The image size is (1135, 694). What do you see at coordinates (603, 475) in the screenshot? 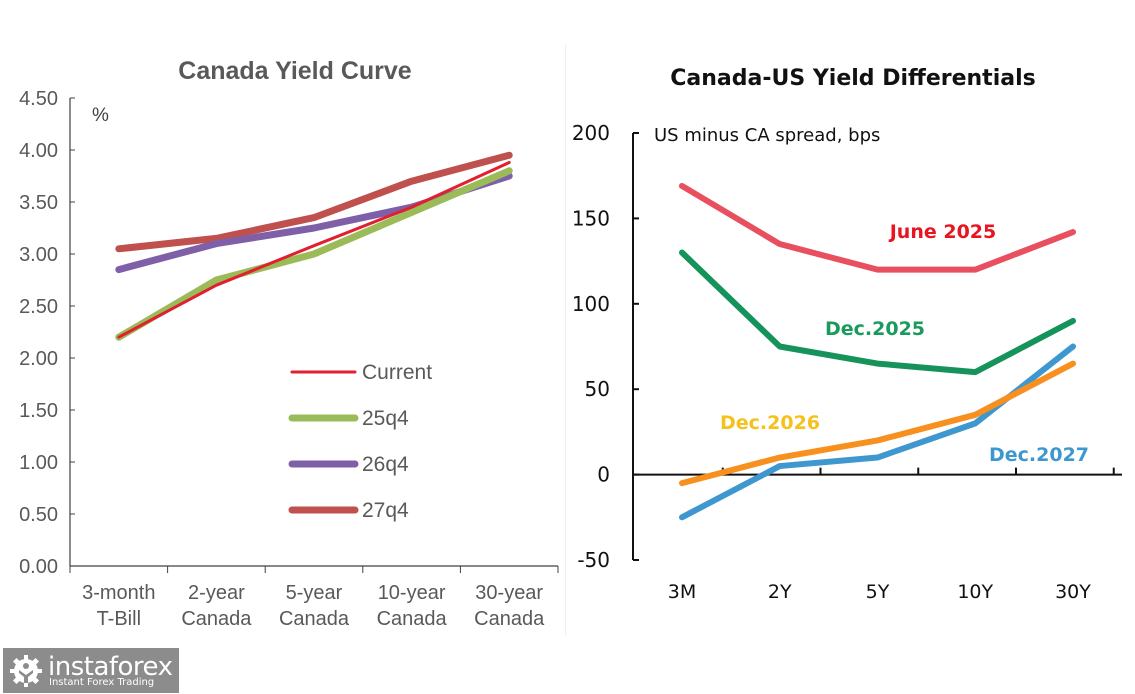
I see `right-y-tick-label: 0` at bounding box center [603, 475].